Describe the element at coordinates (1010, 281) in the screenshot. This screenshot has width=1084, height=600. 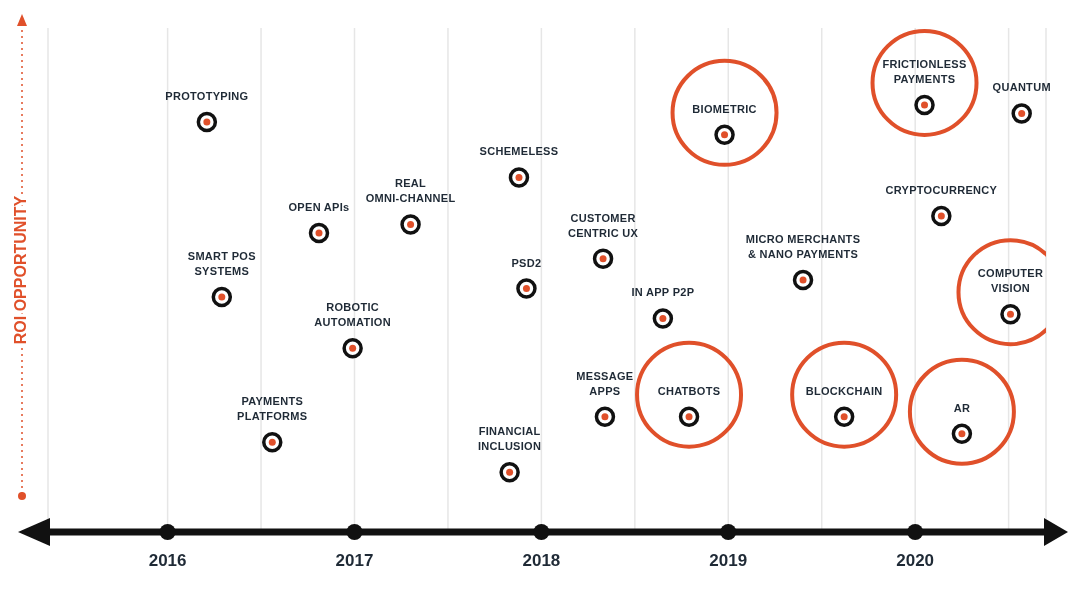
I see `annotation: COMPUTER VISION` at that location.